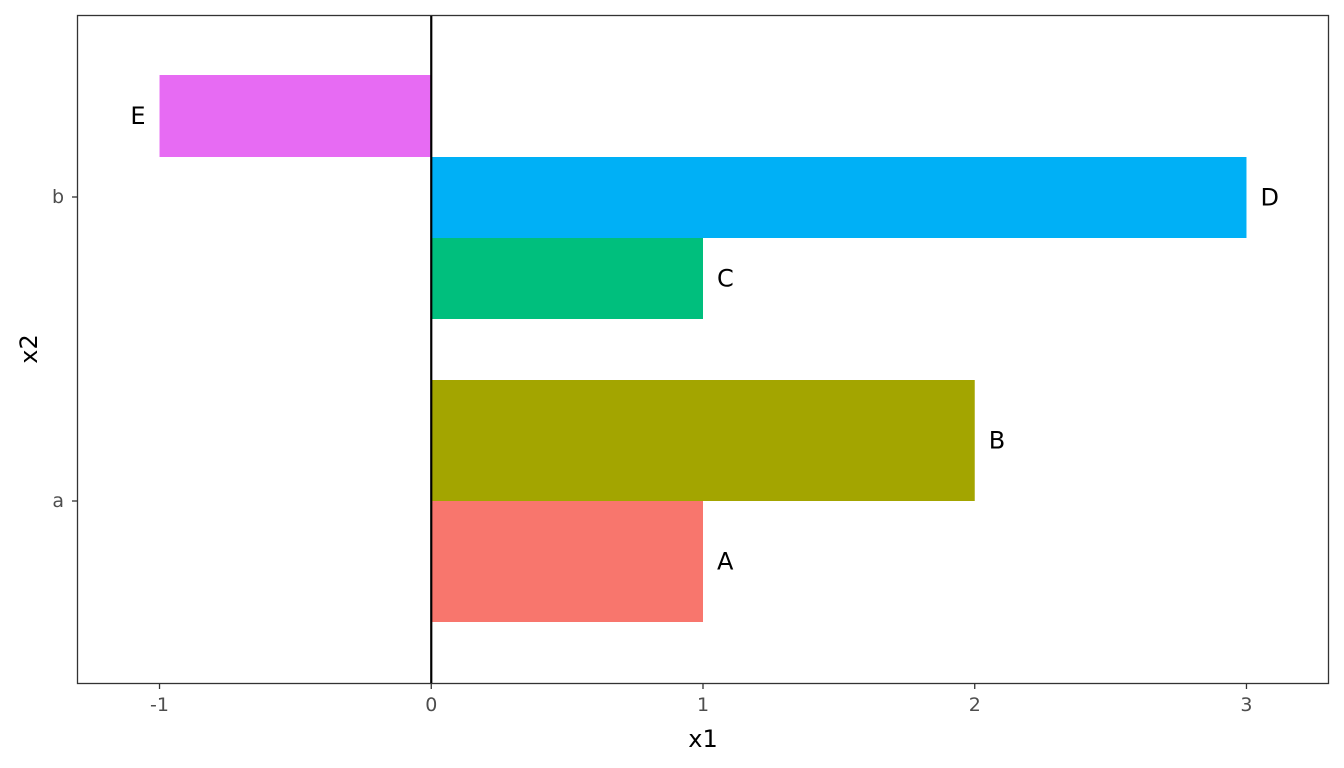 The image size is (1344, 768). What do you see at coordinates (58, 501) in the screenshot?
I see `y-tick-label: a` at bounding box center [58, 501].